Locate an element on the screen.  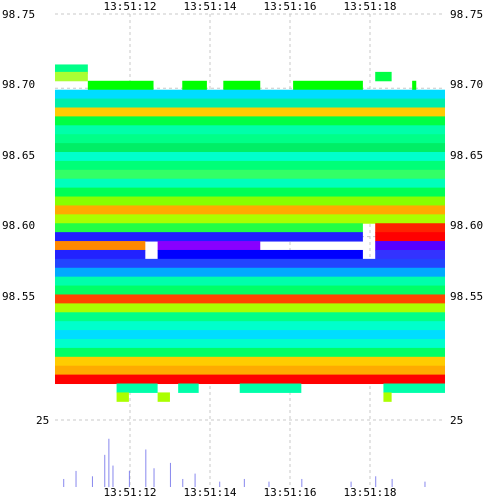
price-tick-left-4: 98.55 is located at coordinates (18, 296).